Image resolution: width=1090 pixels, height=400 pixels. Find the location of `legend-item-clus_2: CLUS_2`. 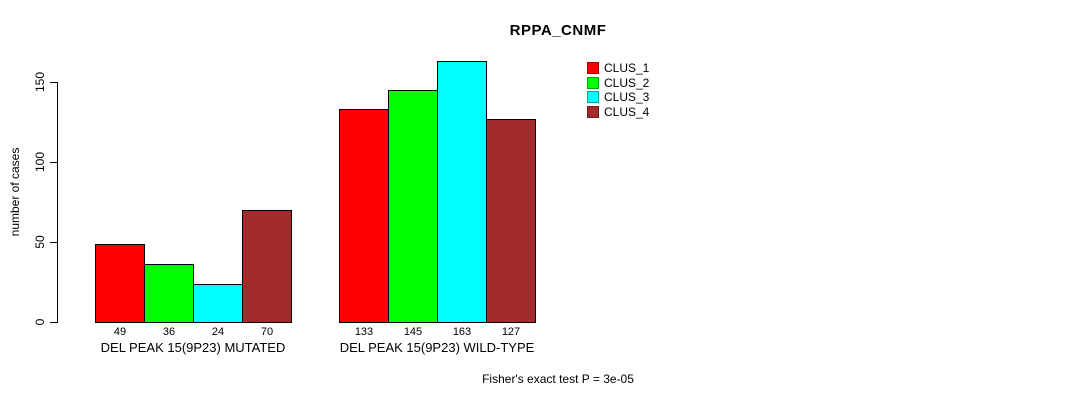

legend-item-clus_2: CLUS_2 is located at coordinates (618, 83).